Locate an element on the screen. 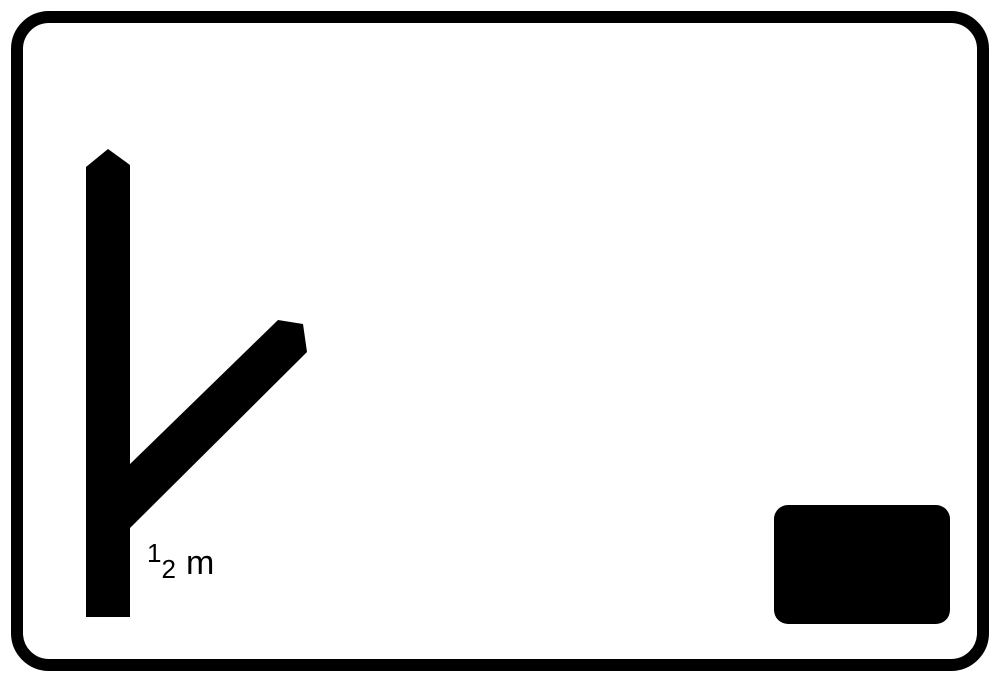 This screenshot has width=1000, height=682. distance-denominator: 2 is located at coordinates (168, 569).